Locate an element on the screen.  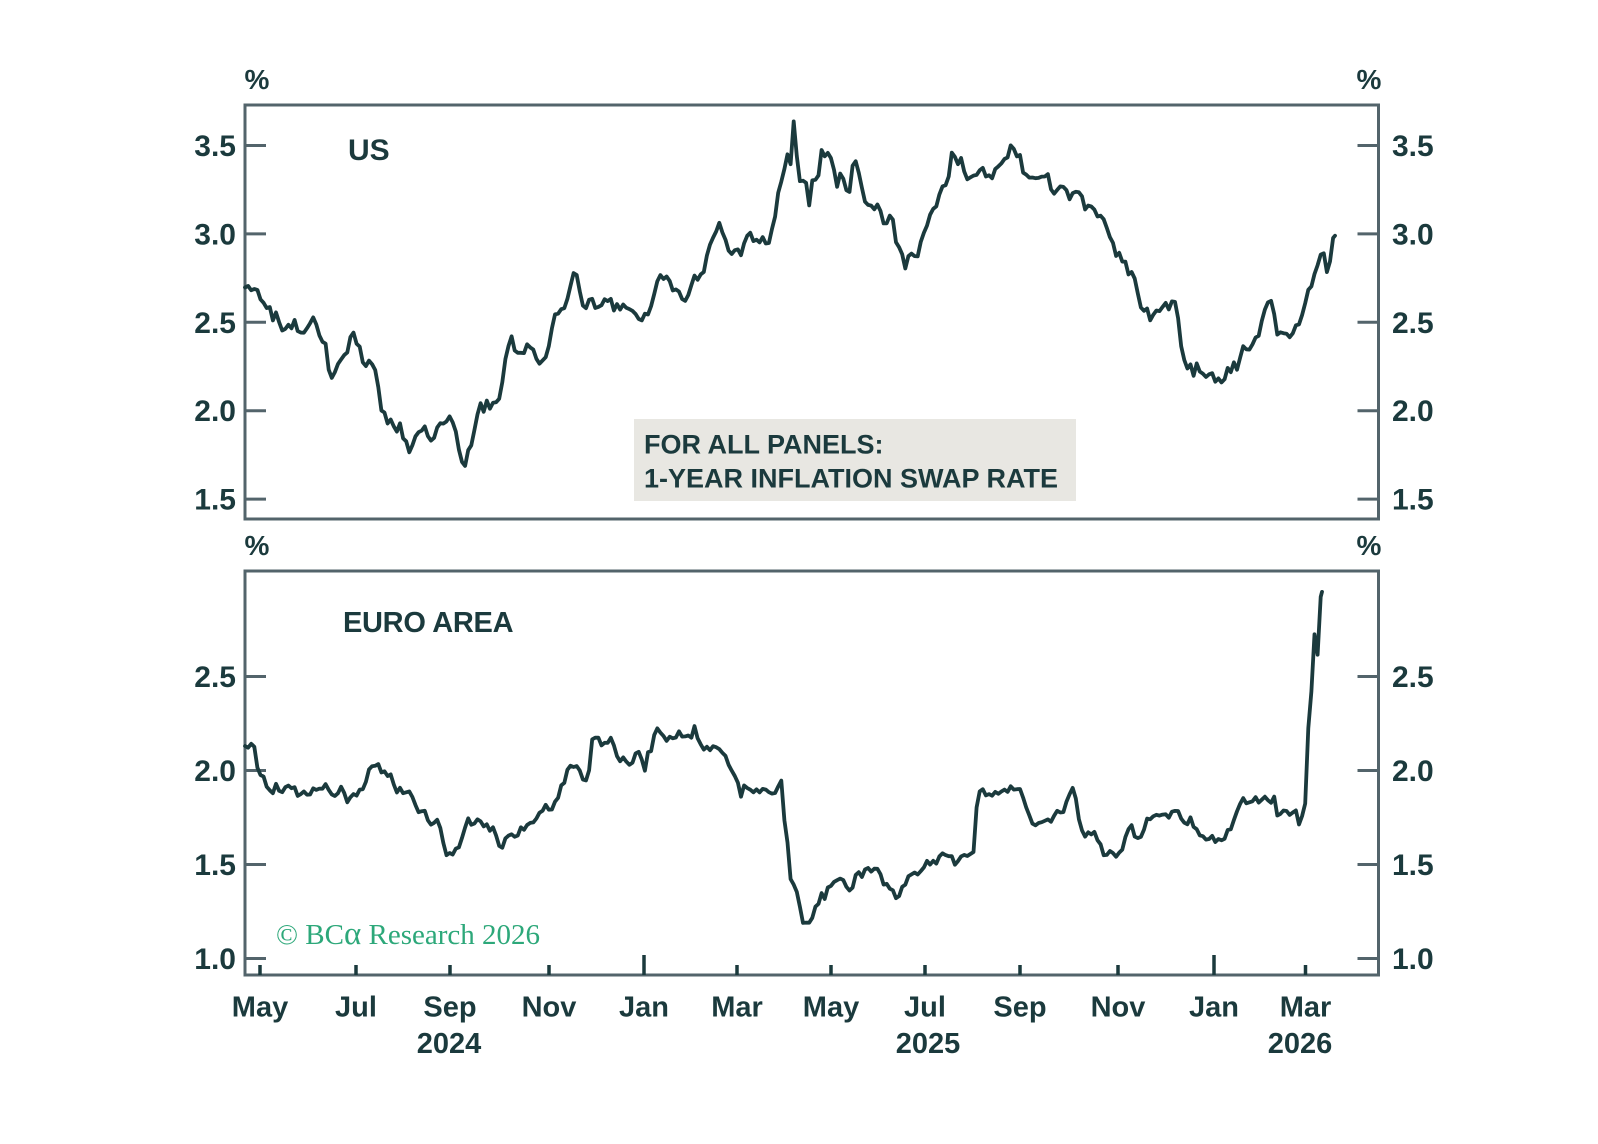
svg-text: 2026 is located at coordinates (1300, 1044).